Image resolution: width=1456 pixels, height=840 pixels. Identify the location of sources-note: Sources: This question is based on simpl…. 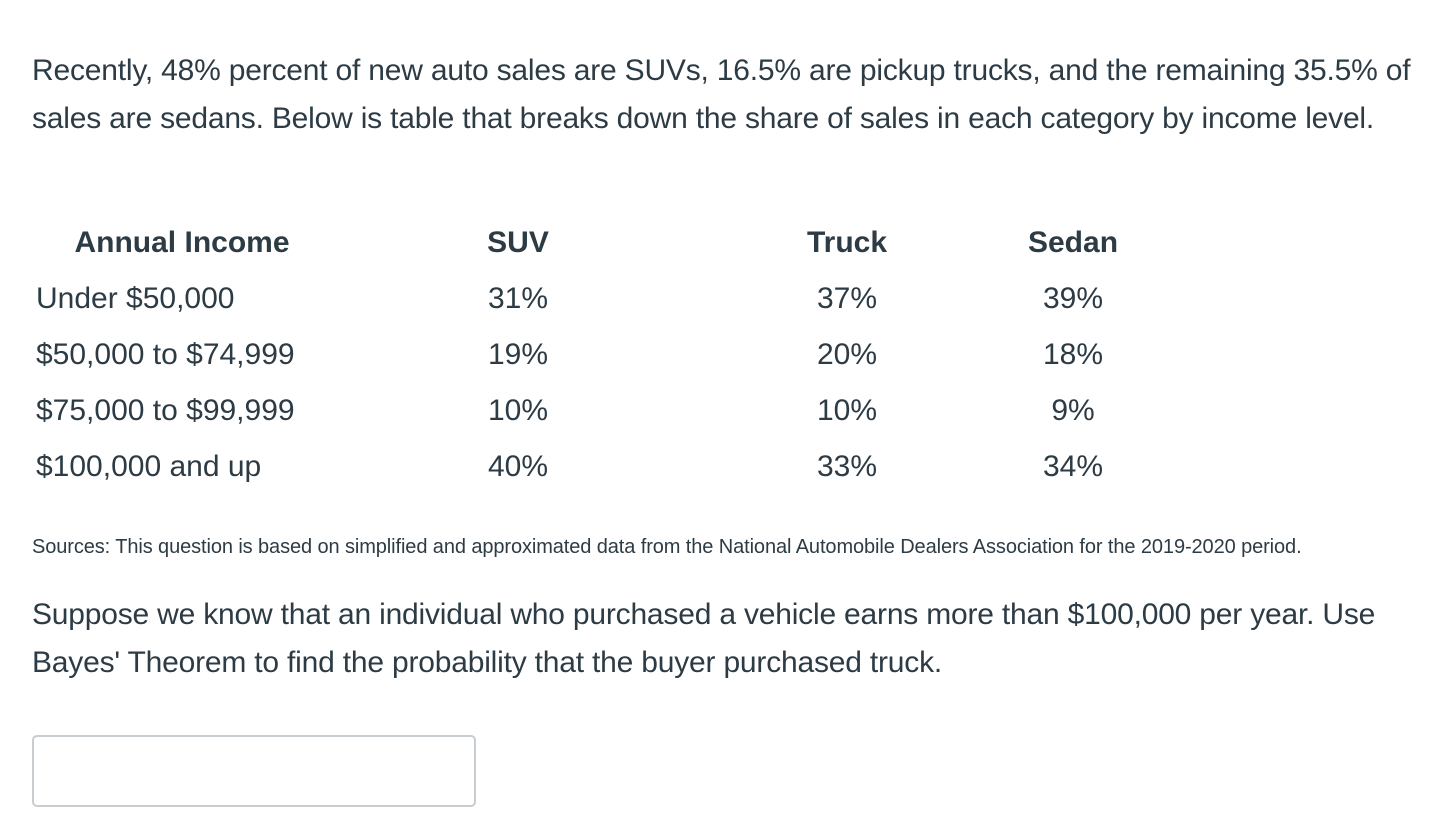
(667, 547).